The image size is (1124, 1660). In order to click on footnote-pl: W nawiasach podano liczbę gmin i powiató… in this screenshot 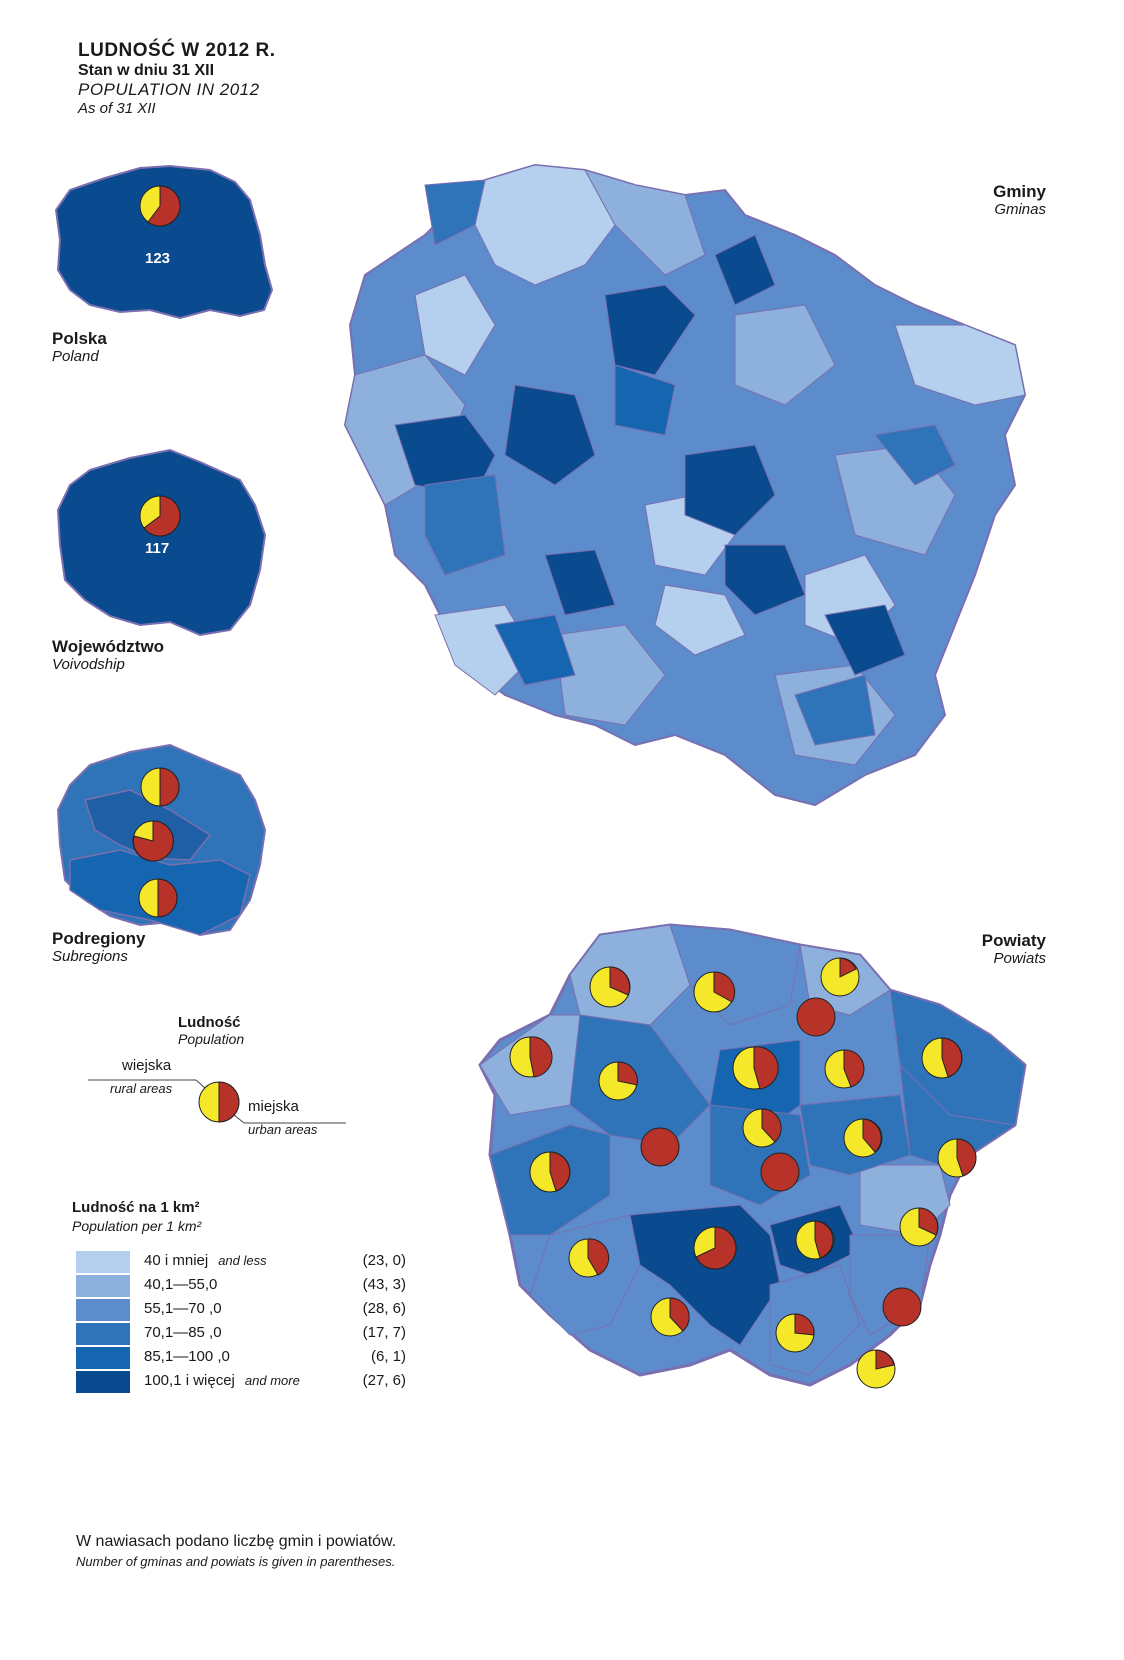, I will do `click(236, 1541)`.